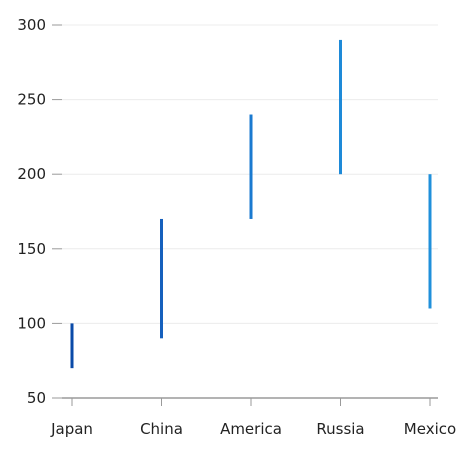  What do you see at coordinates (71, 429) in the screenshot?
I see `x-tick-label: Japan` at bounding box center [71, 429].